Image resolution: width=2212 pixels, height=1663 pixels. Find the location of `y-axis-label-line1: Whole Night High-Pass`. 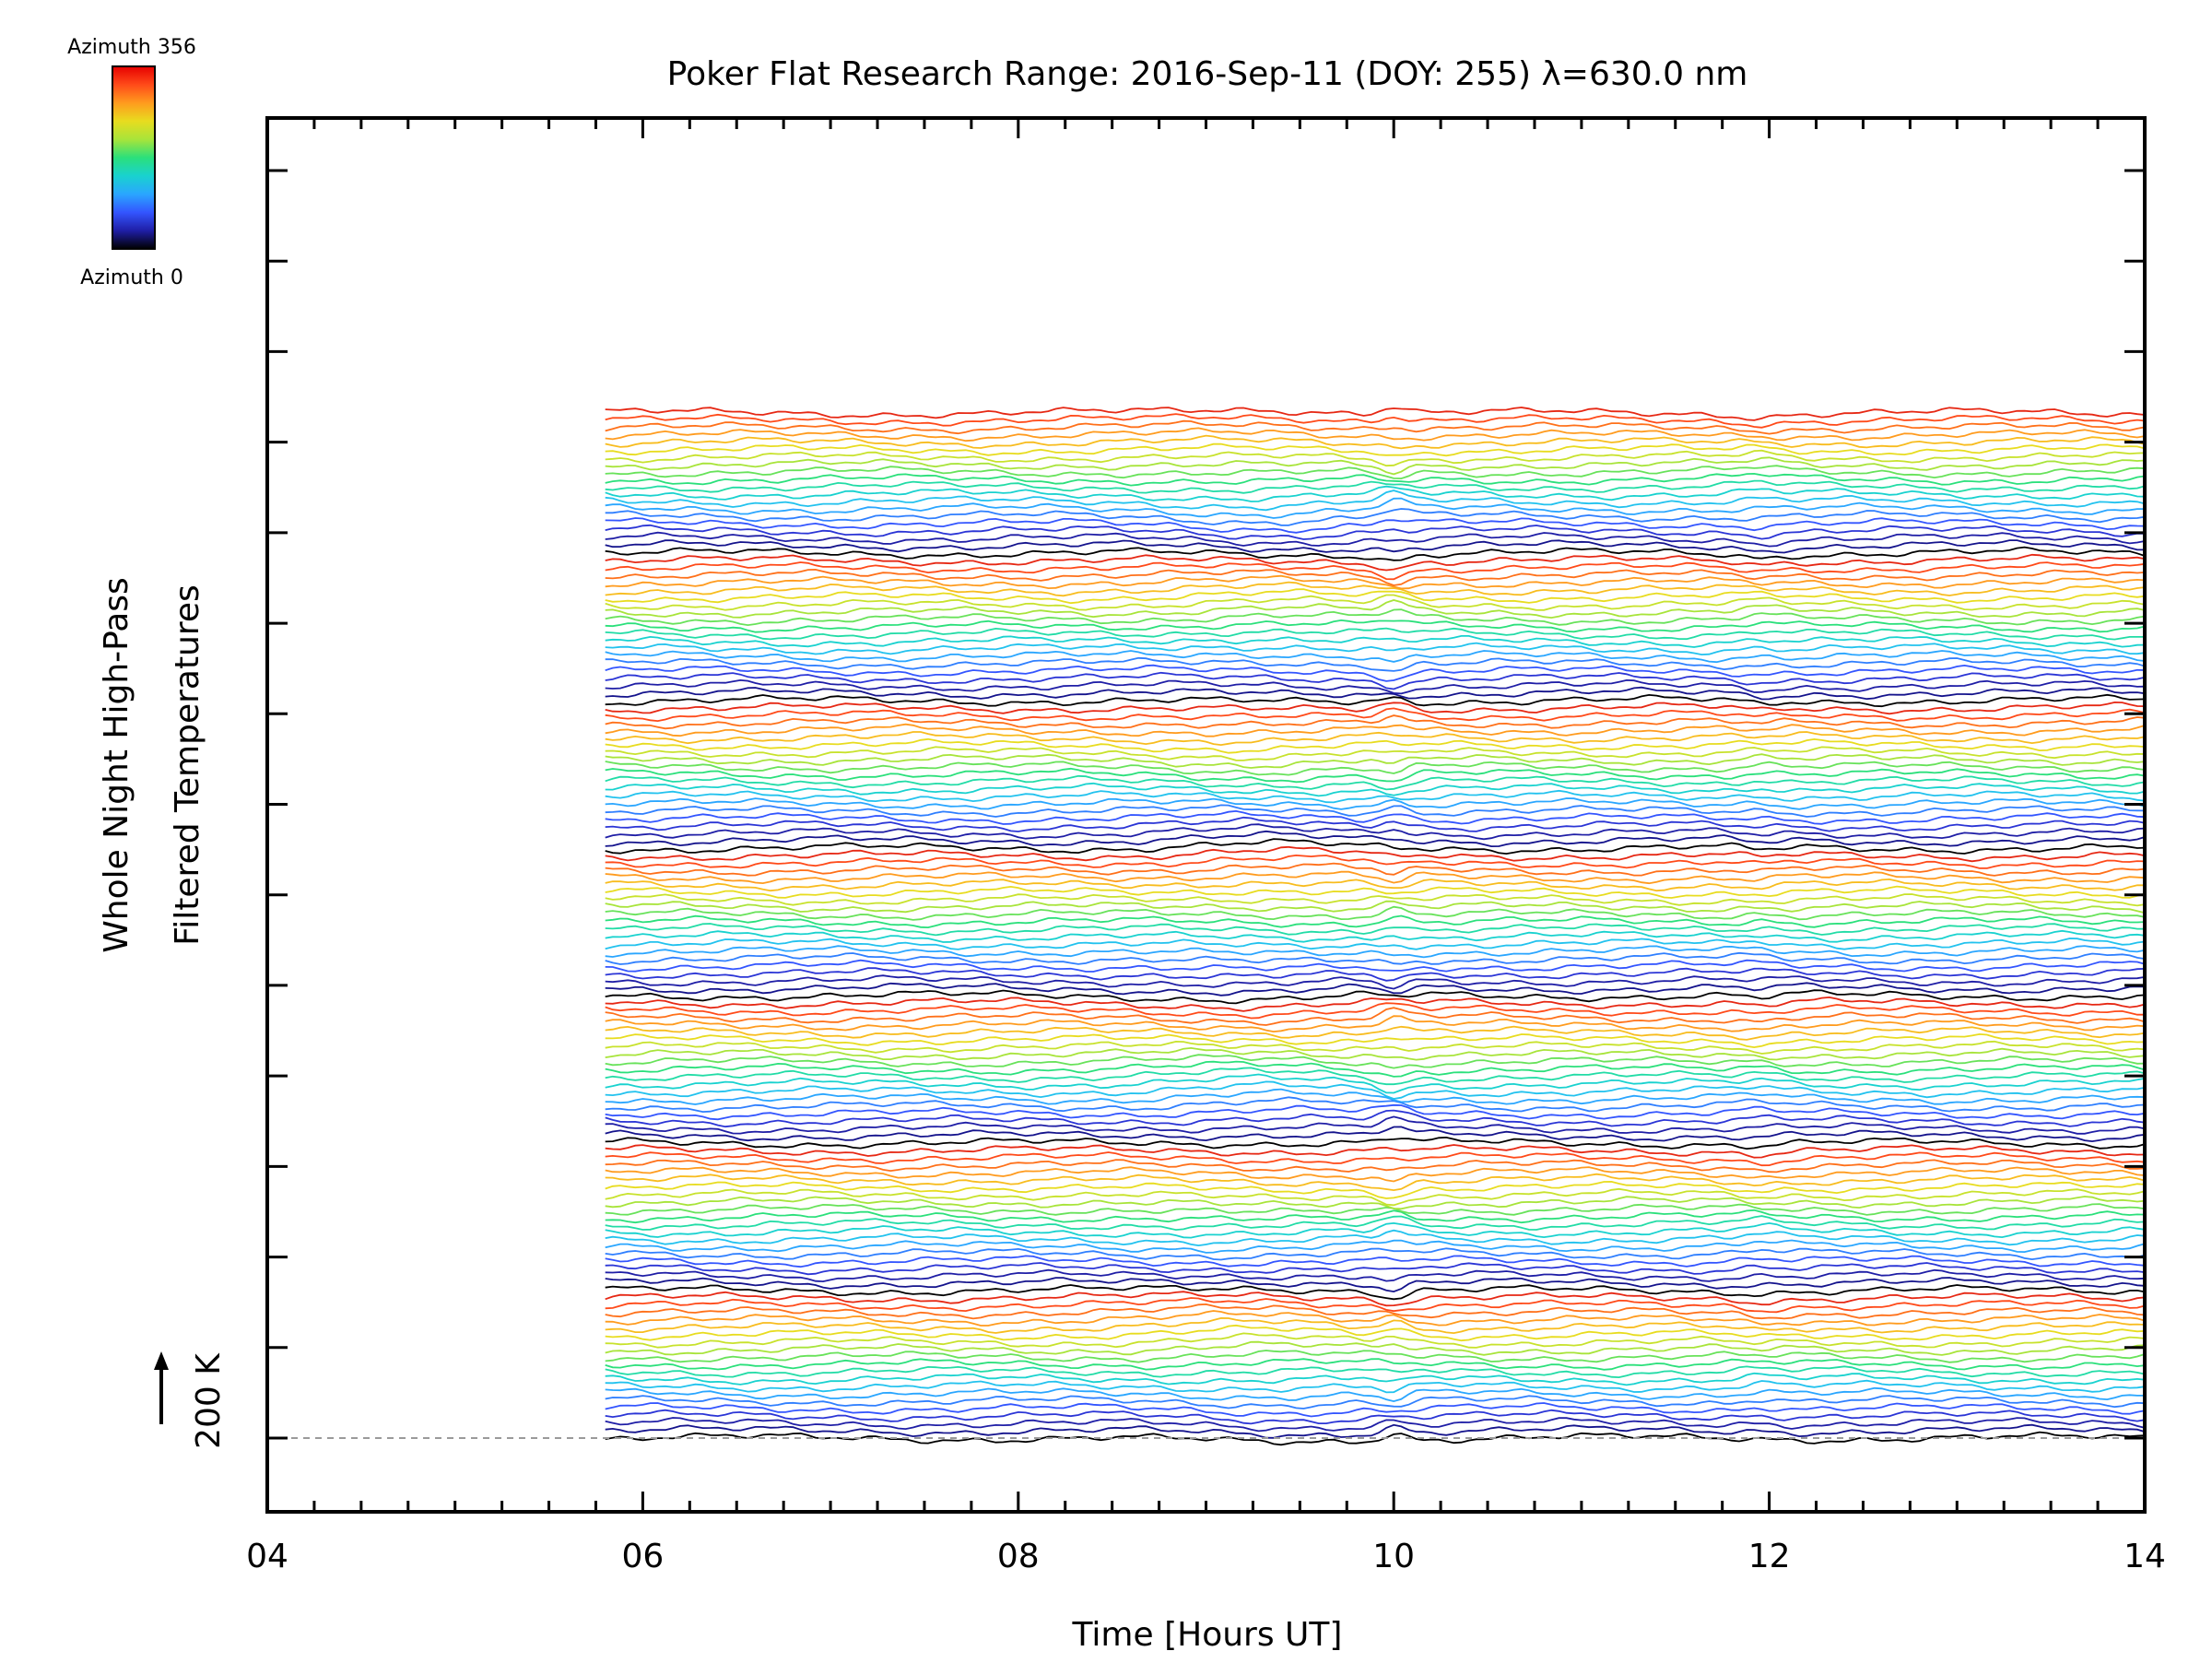

y-axis-label-line1: Whole Night High-Pass is located at coordinates (116, 765).